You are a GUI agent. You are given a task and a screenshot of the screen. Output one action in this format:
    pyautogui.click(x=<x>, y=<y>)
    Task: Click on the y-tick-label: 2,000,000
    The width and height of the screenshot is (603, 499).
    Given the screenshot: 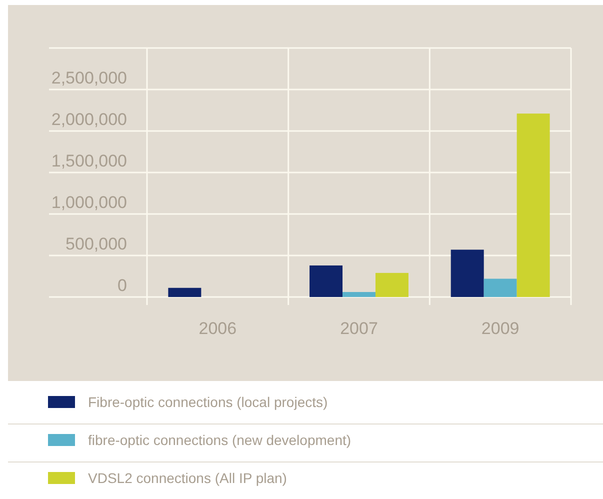 What is the action you would take?
    pyautogui.click(x=89, y=119)
    